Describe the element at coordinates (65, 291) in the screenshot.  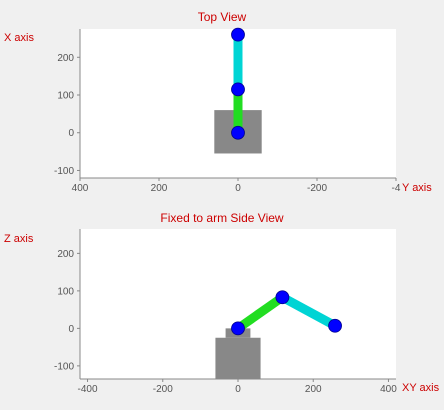
I see `side-view-y-tick-label: 100` at that location.